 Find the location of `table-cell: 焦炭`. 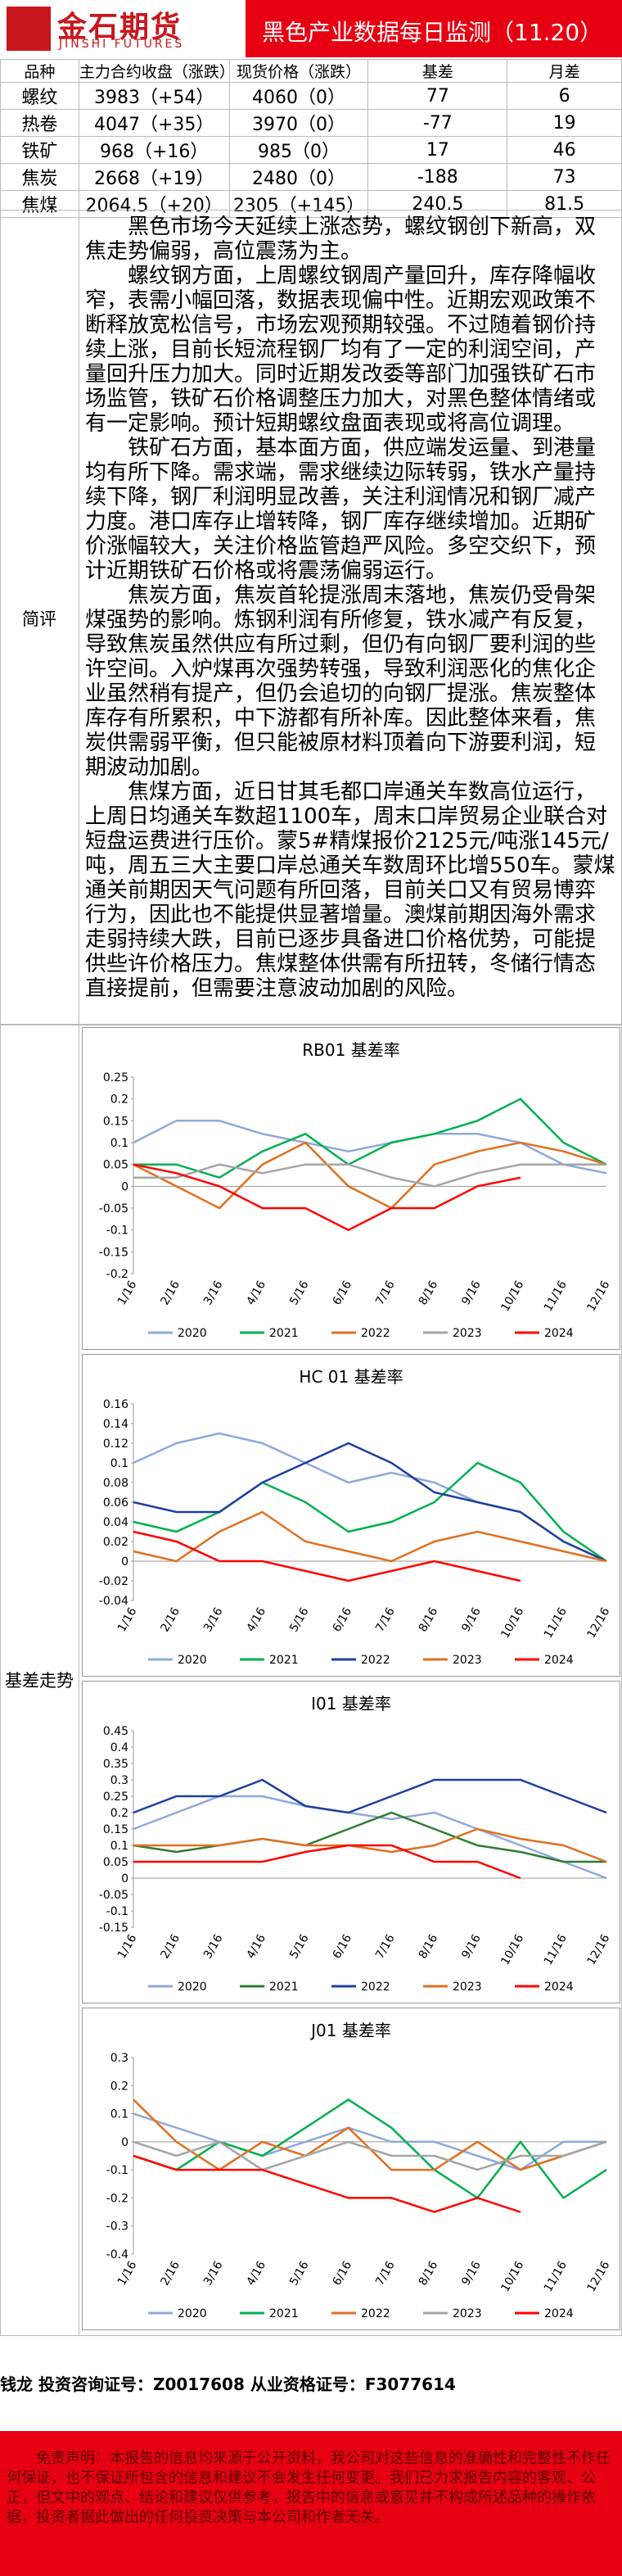

table-cell: 焦炭 is located at coordinates (39, 177).